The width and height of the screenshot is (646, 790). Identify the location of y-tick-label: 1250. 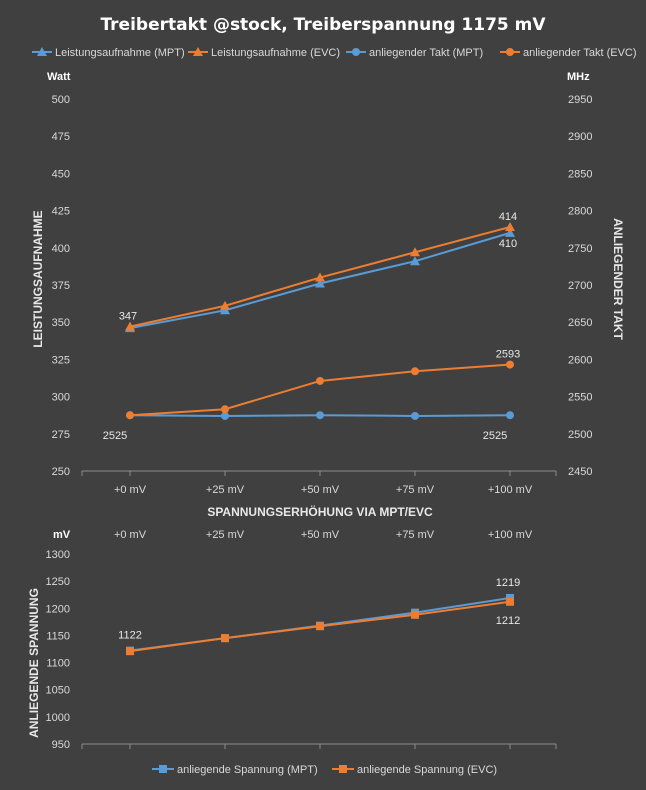
(58, 582).